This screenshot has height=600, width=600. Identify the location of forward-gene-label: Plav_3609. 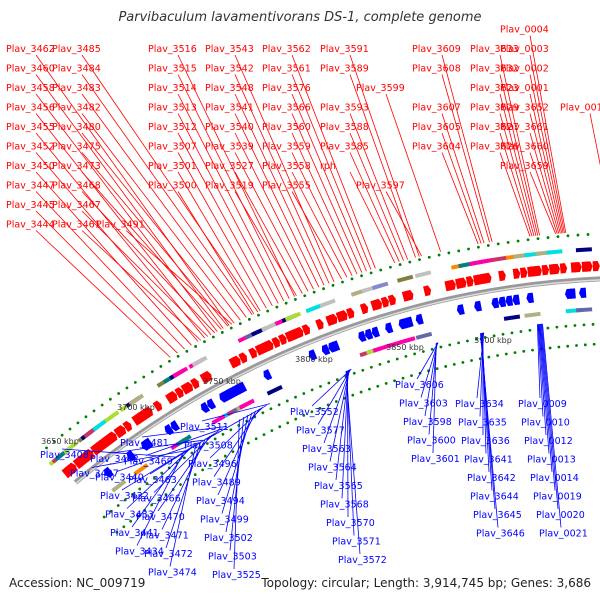
(436, 49).